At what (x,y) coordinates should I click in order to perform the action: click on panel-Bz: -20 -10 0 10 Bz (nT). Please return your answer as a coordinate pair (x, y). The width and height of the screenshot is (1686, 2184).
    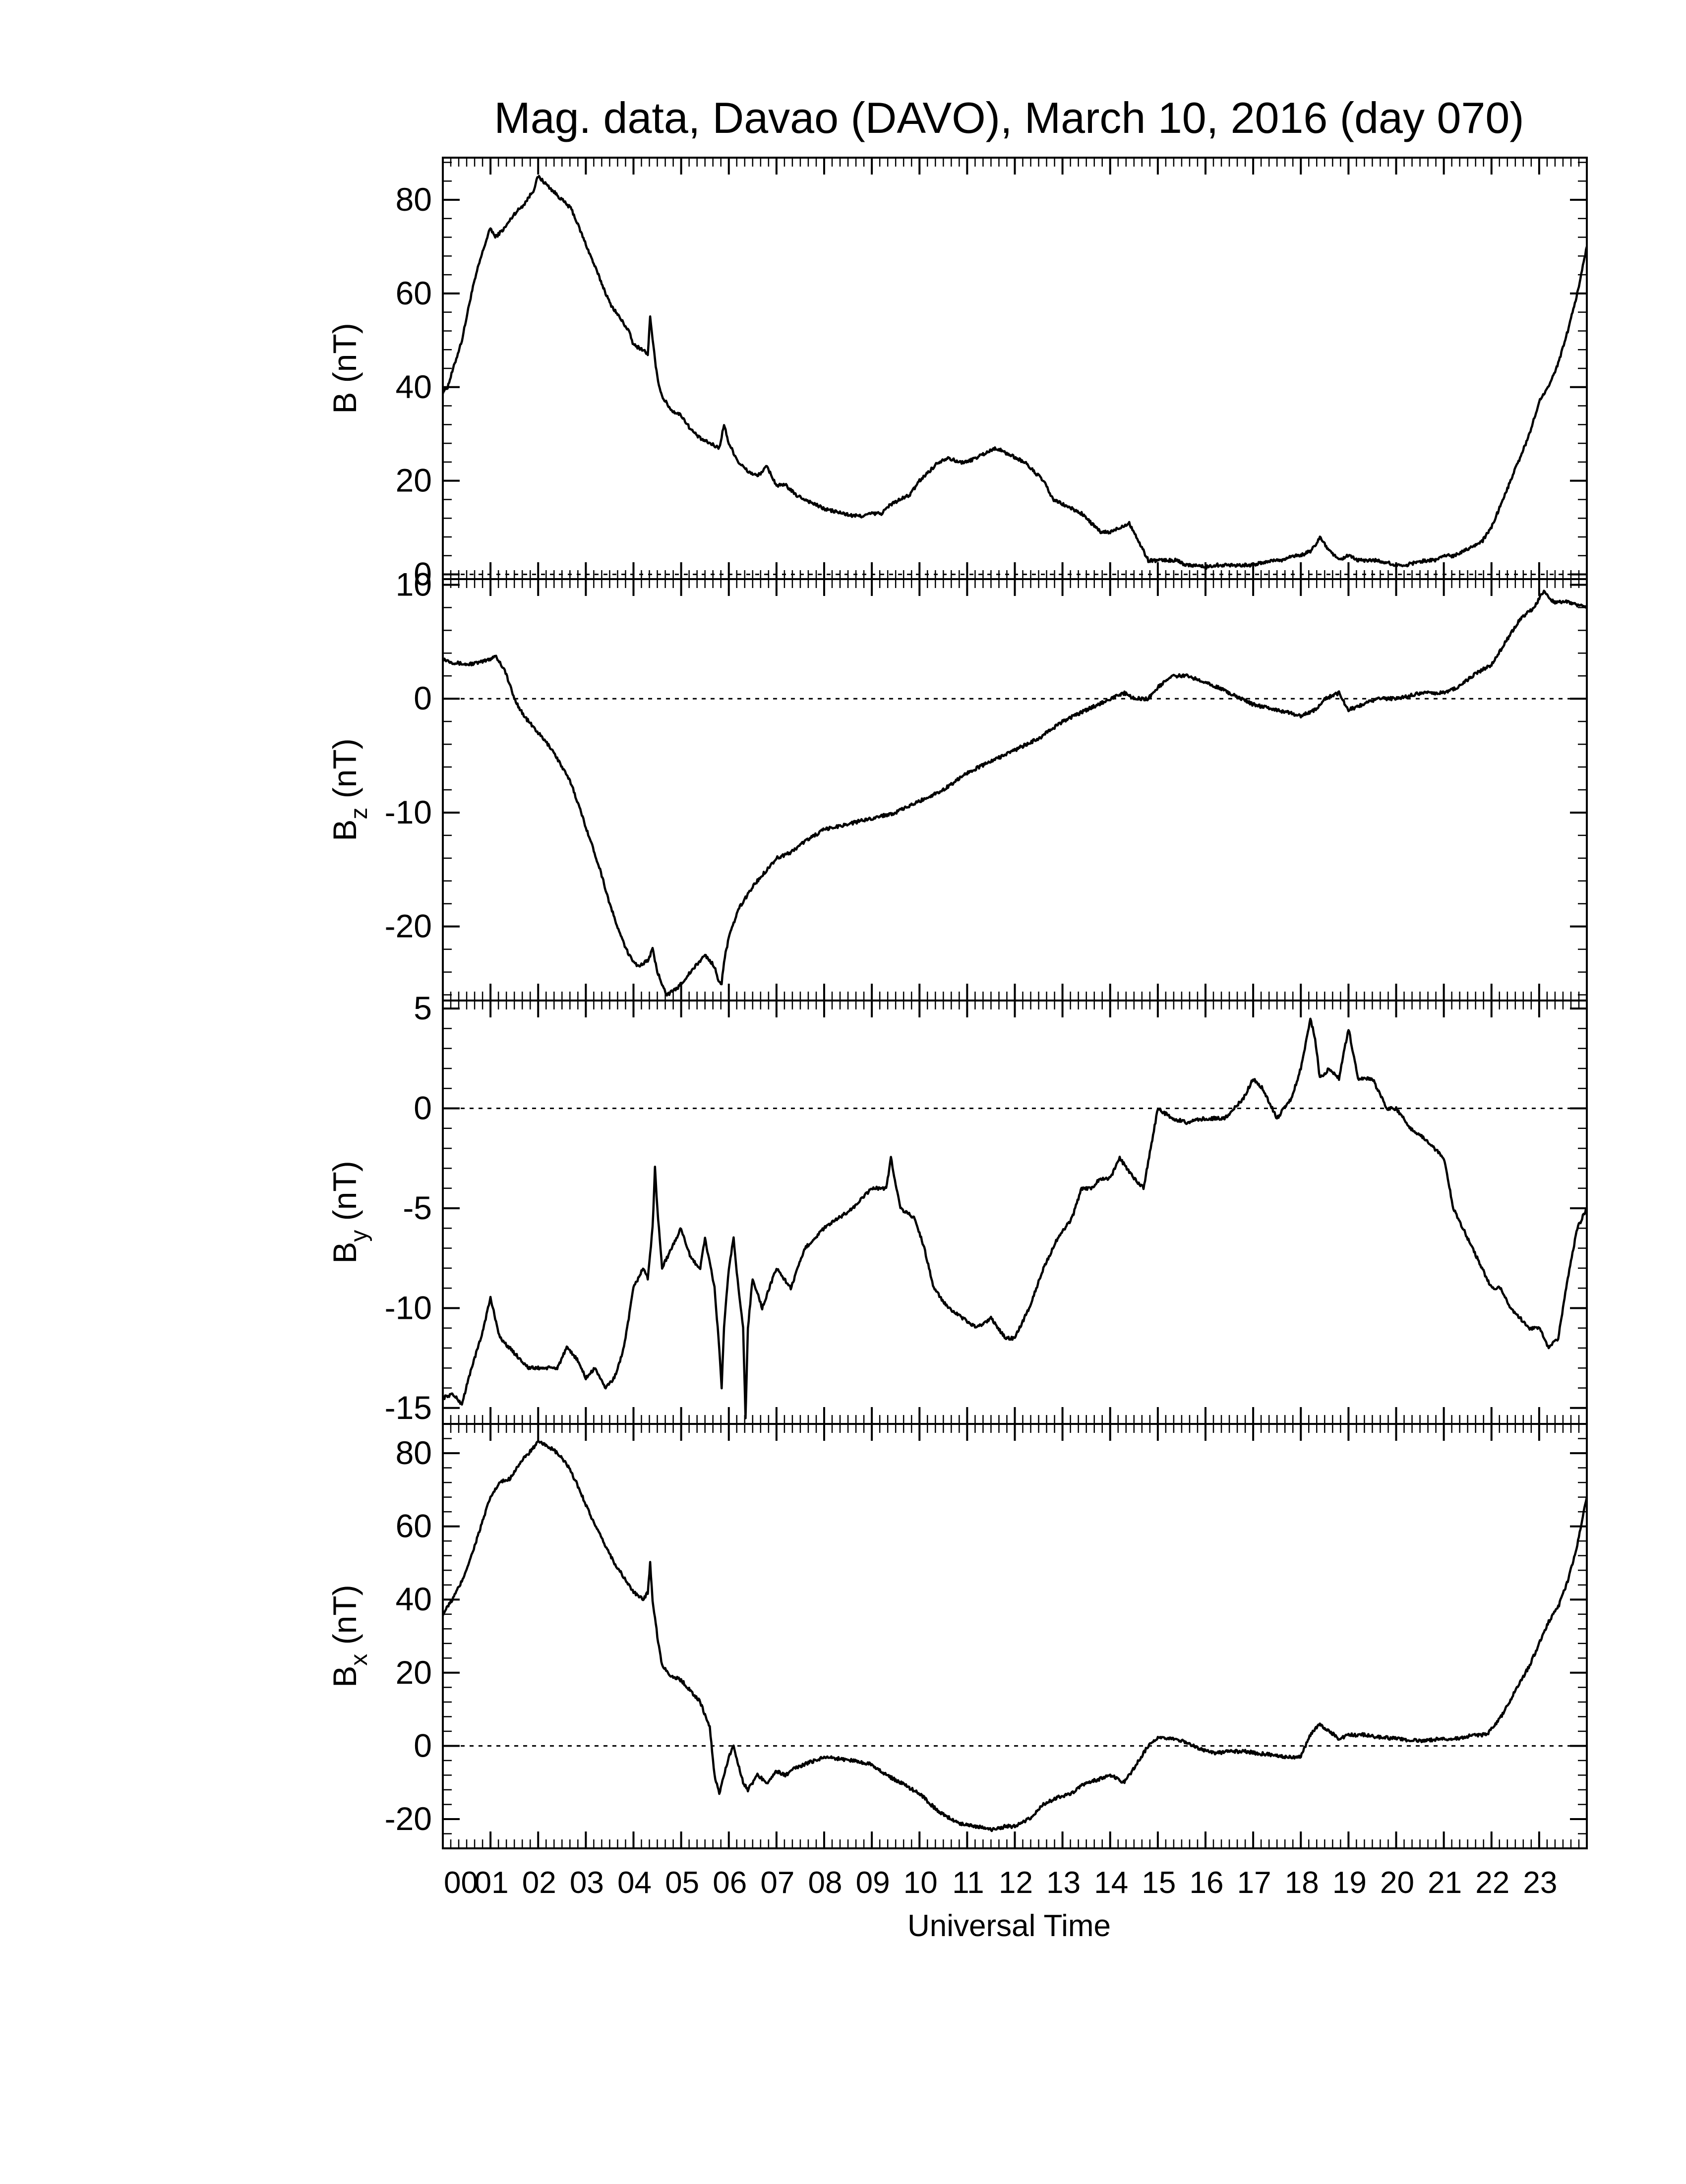
    Looking at the image, I should click on (957, 784).